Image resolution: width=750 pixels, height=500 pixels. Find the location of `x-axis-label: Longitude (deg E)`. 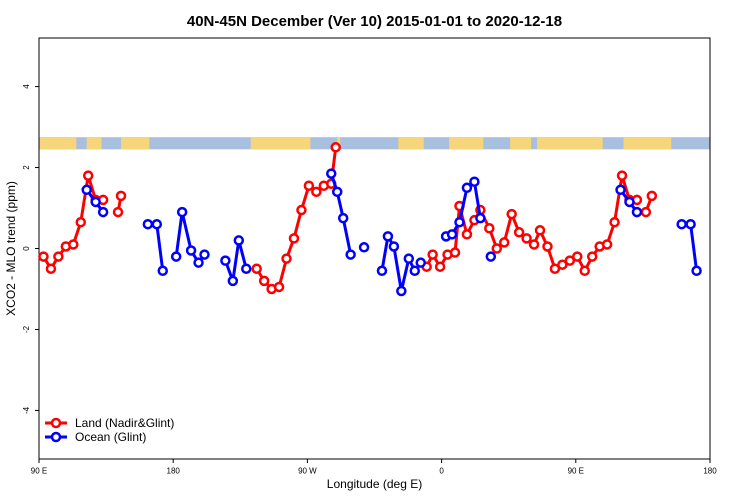

x-axis-label: Longitude (deg E) is located at coordinates (374, 484).